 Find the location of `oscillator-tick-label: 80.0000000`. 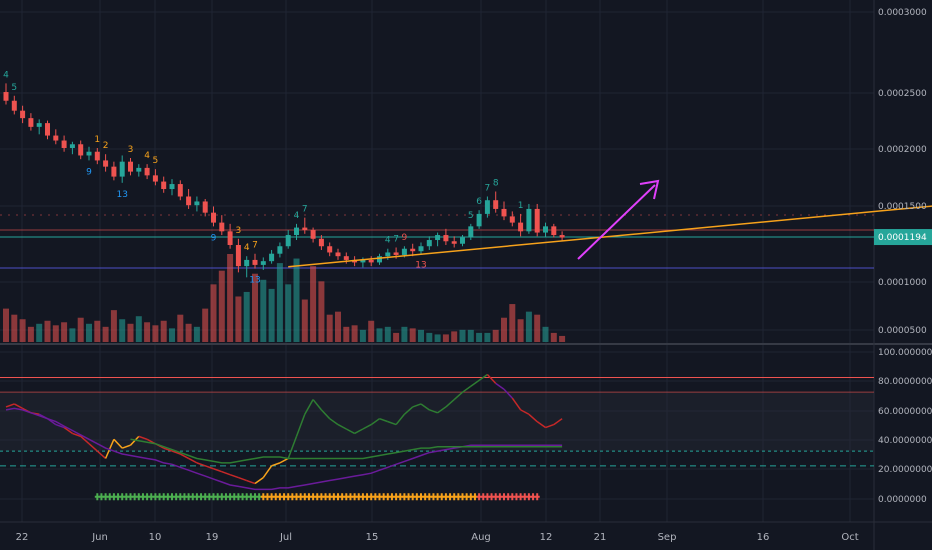

oscillator-tick-label: 80.0000000 is located at coordinates (905, 382).